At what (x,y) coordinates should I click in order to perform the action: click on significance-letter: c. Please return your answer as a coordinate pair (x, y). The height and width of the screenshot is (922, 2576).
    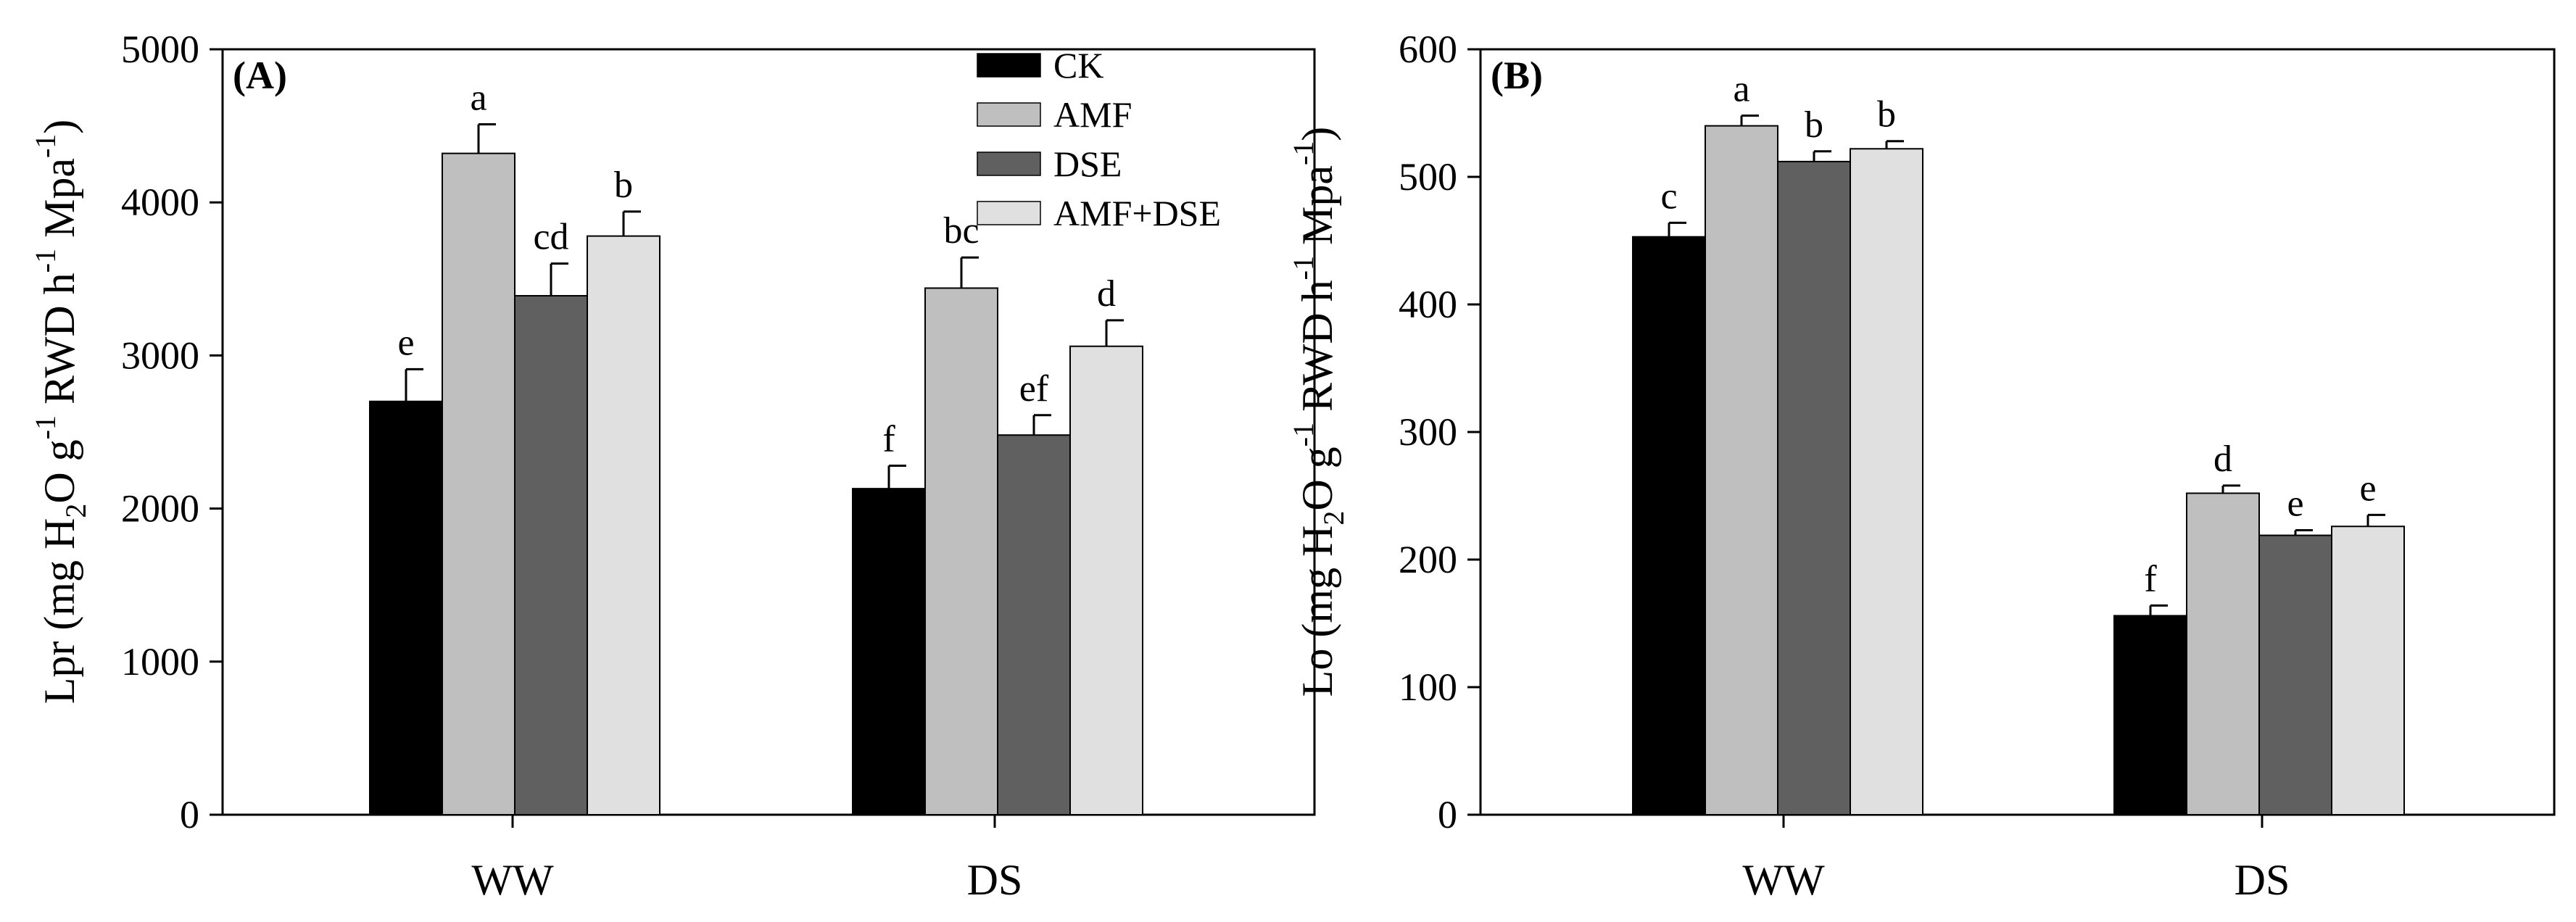
    Looking at the image, I should click on (1668, 196).